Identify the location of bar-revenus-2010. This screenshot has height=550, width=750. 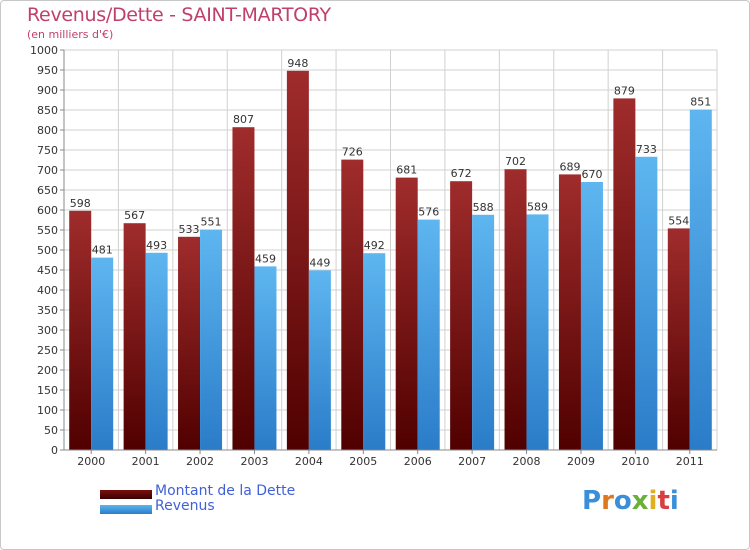
(646, 303).